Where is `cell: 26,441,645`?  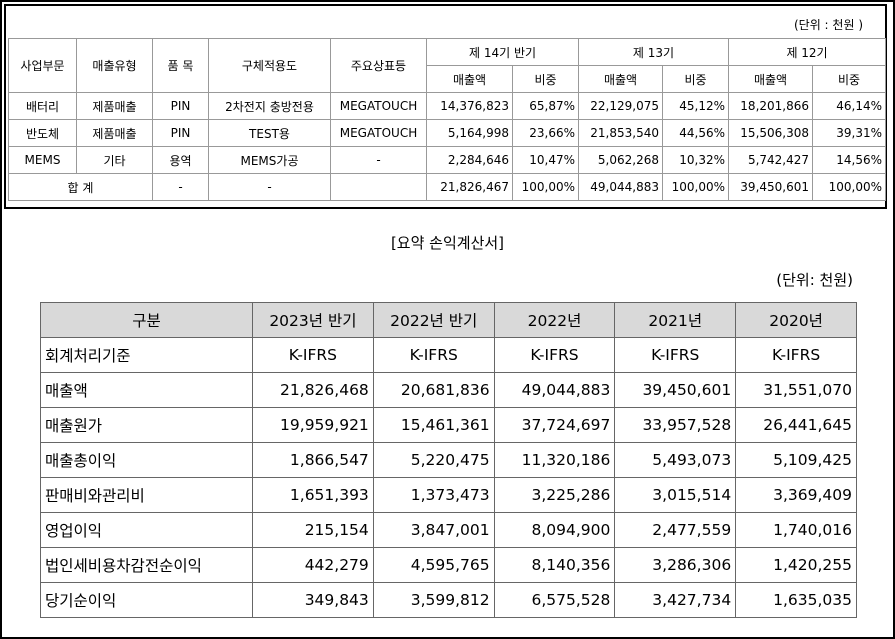 cell: 26,441,645 is located at coordinates (796, 425).